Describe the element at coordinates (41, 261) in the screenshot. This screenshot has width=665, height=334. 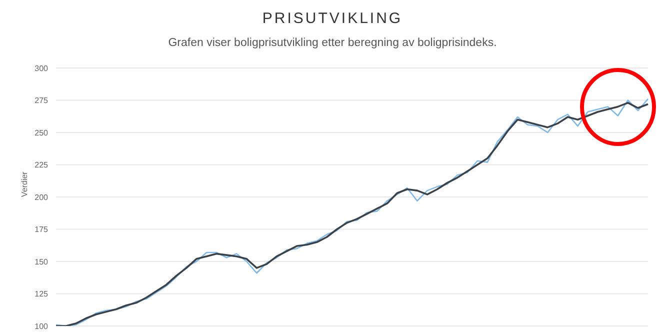
I see `y-tick-label: 150` at that location.